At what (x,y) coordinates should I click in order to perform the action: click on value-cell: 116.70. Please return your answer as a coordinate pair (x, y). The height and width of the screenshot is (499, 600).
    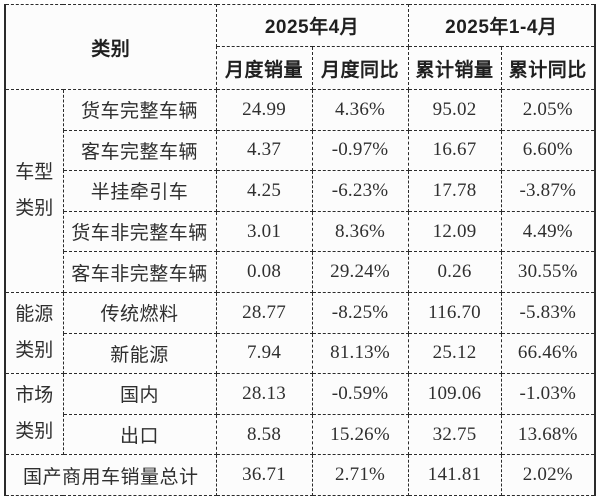
    Looking at the image, I should click on (454, 312).